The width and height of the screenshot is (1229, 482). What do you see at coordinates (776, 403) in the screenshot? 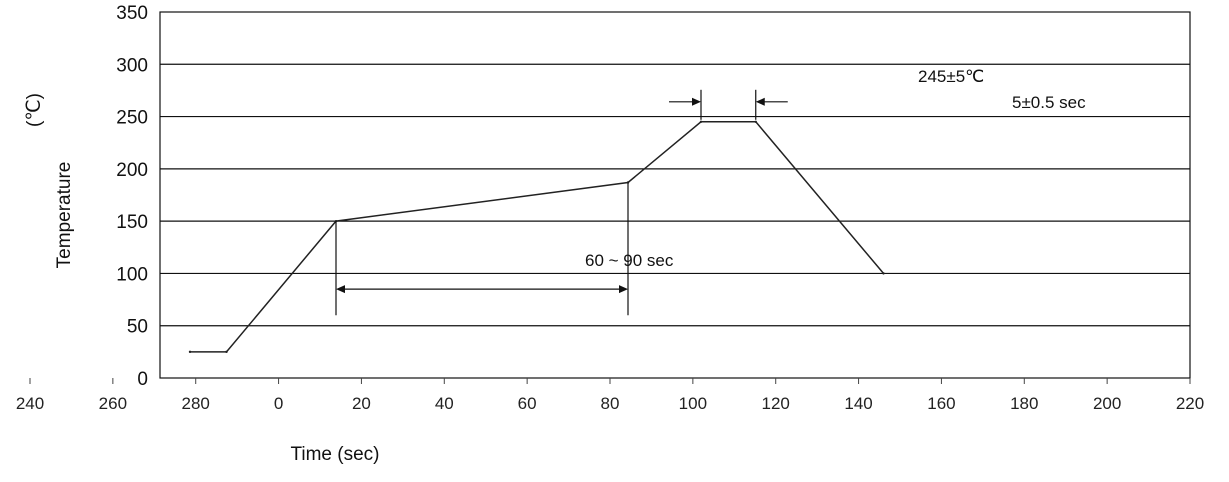
I see `x-tick-label: 120` at bounding box center [776, 403].